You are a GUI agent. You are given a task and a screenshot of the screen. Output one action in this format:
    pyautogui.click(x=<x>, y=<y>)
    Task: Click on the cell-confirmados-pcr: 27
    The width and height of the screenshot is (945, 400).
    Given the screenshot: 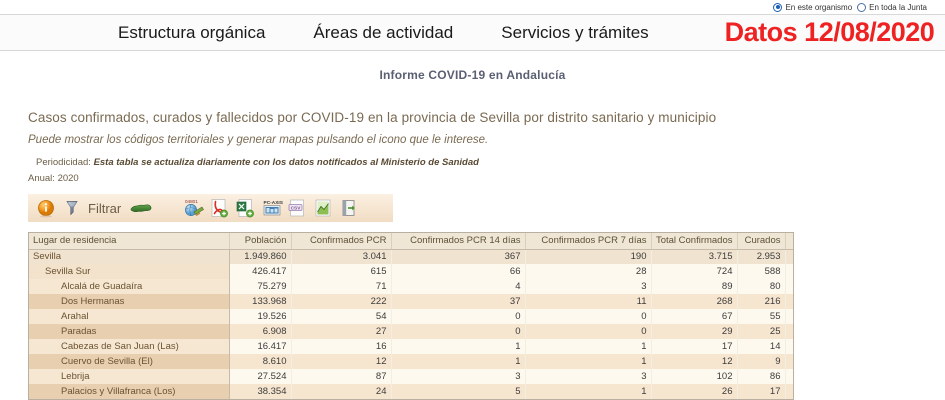 What is the action you would take?
    pyautogui.click(x=341, y=331)
    